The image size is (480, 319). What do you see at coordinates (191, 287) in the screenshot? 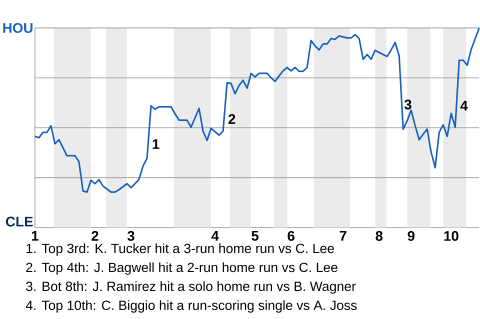
I see `text: 3. Bot 8th: J. Ramirez hit a solo home run vs B. Wagner` at bounding box center [191, 287].